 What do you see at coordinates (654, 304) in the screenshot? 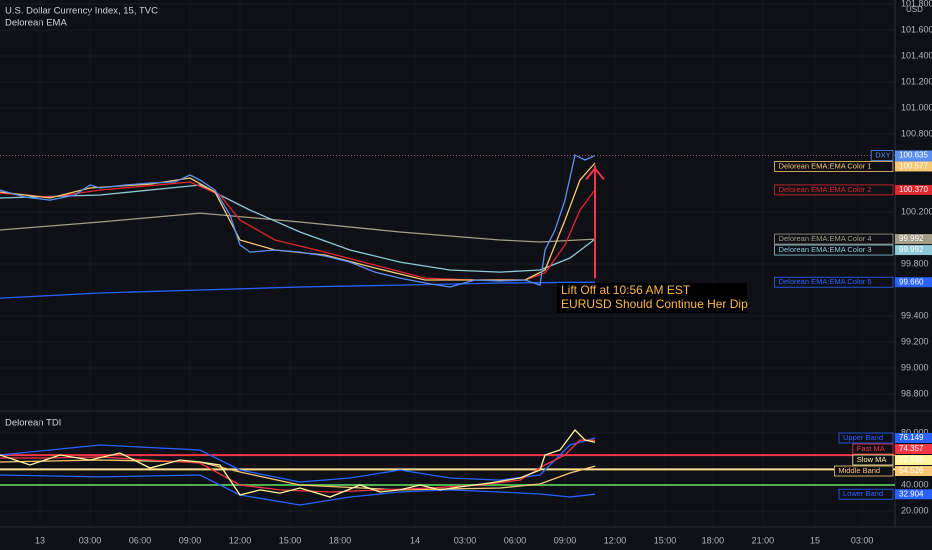
I see `annotation-text: EURUSD Should Continue Her Dip` at bounding box center [654, 304].